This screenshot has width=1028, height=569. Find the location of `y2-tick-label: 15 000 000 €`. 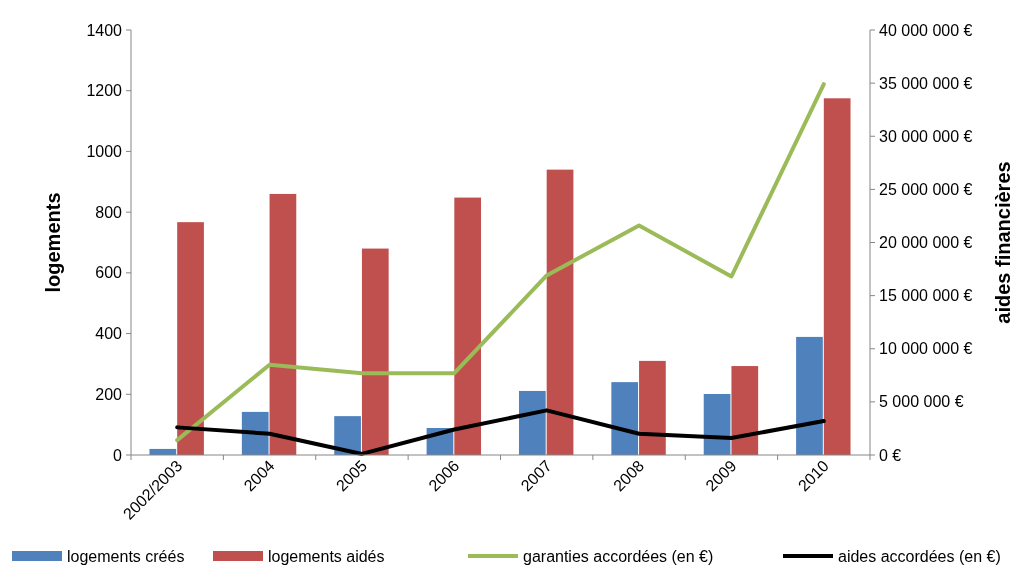

y2-tick-label: 15 000 000 € is located at coordinates (926, 296).